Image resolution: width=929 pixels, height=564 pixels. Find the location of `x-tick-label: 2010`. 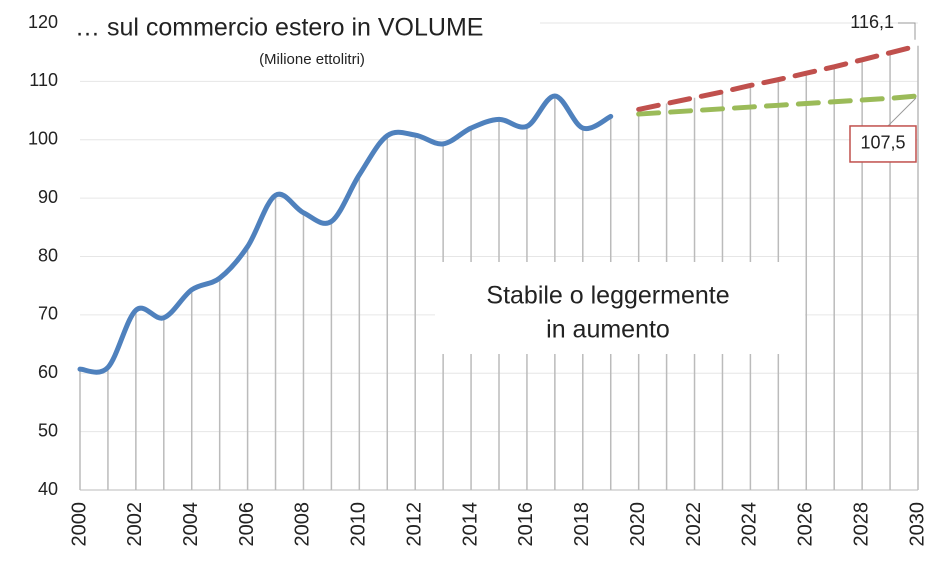

x-tick-label: 2010 is located at coordinates (359, 524).